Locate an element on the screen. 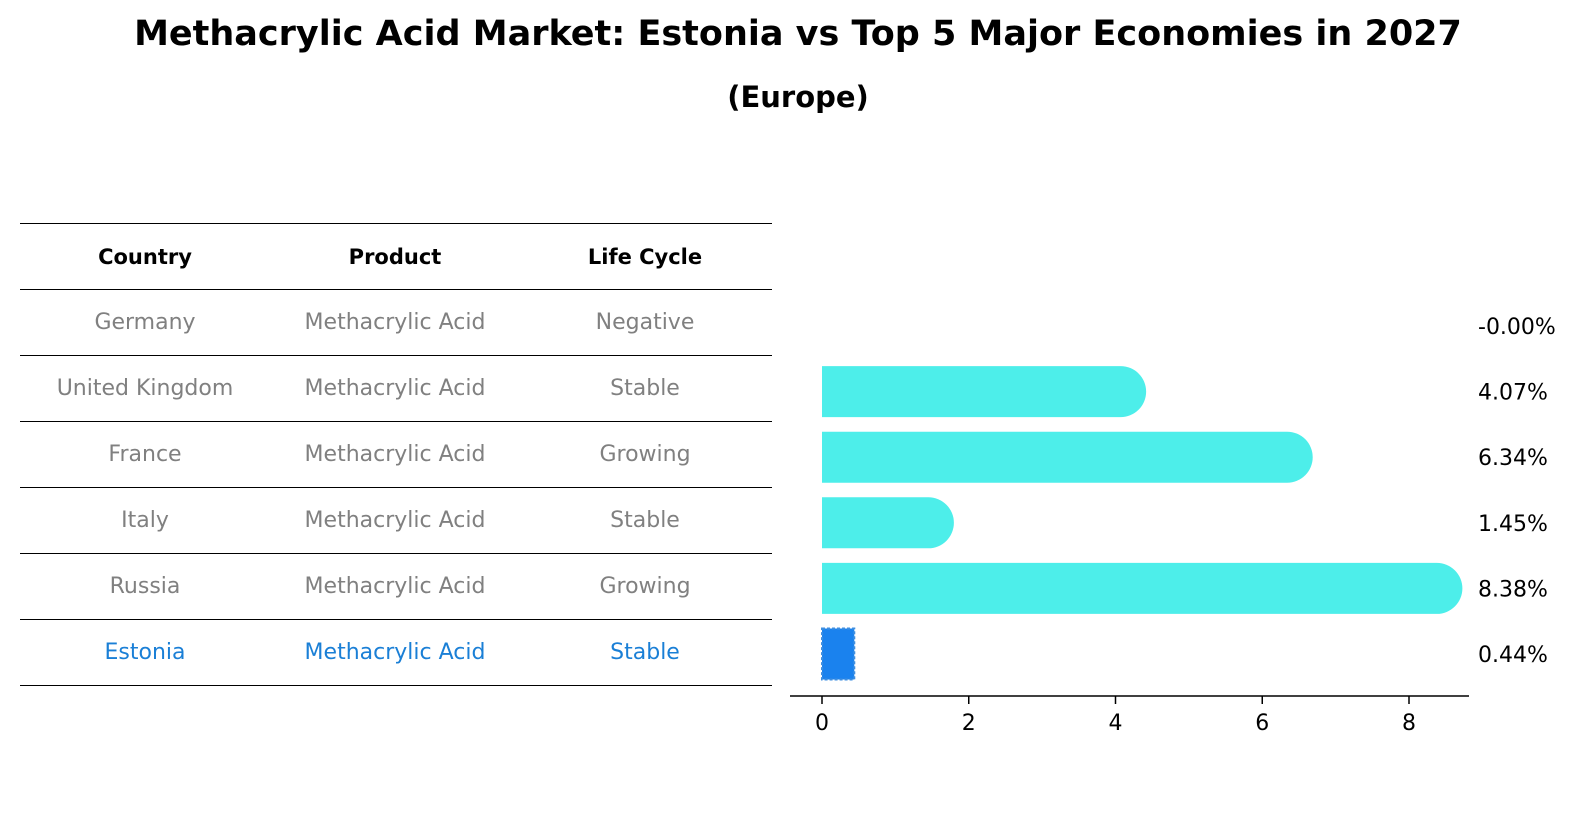  x-tick-label: 6 is located at coordinates (1262, 723).